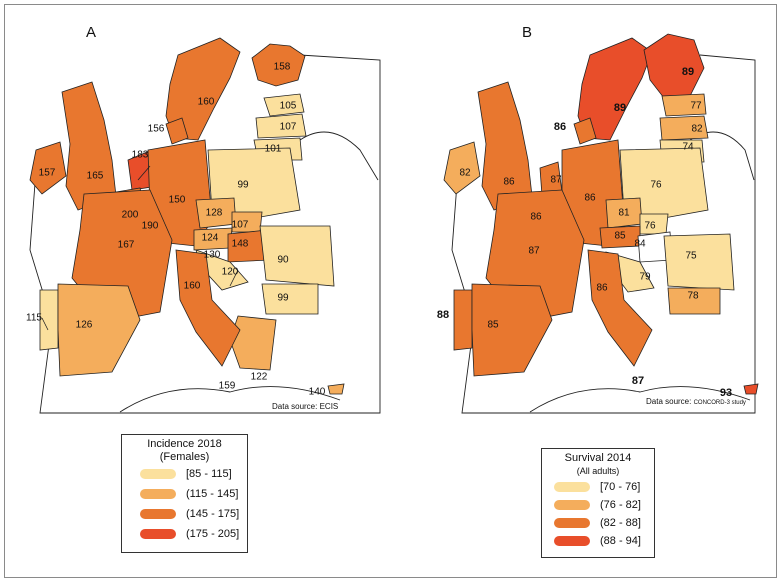 This screenshot has width=783, height=583. Describe the element at coordinates (527, 32) in the screenshot. I see `panel-b-letter: B` at that location.